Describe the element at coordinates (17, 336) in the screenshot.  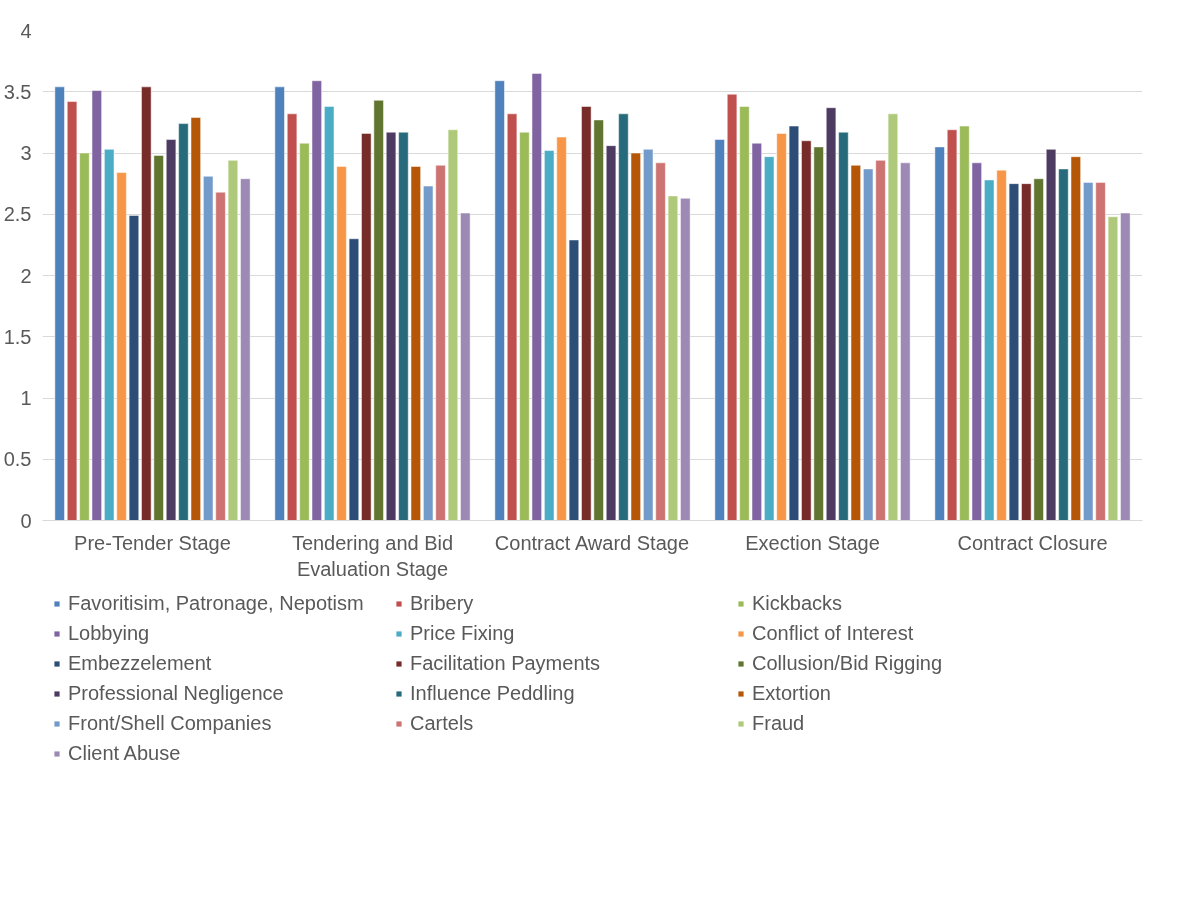
I see `y-tick-label: 1.5` at that location.